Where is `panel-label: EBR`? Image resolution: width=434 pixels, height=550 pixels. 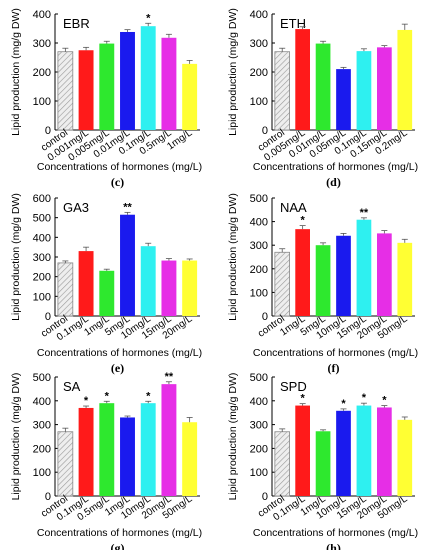 panel-label: EBR is located at coordinates (76, 23).